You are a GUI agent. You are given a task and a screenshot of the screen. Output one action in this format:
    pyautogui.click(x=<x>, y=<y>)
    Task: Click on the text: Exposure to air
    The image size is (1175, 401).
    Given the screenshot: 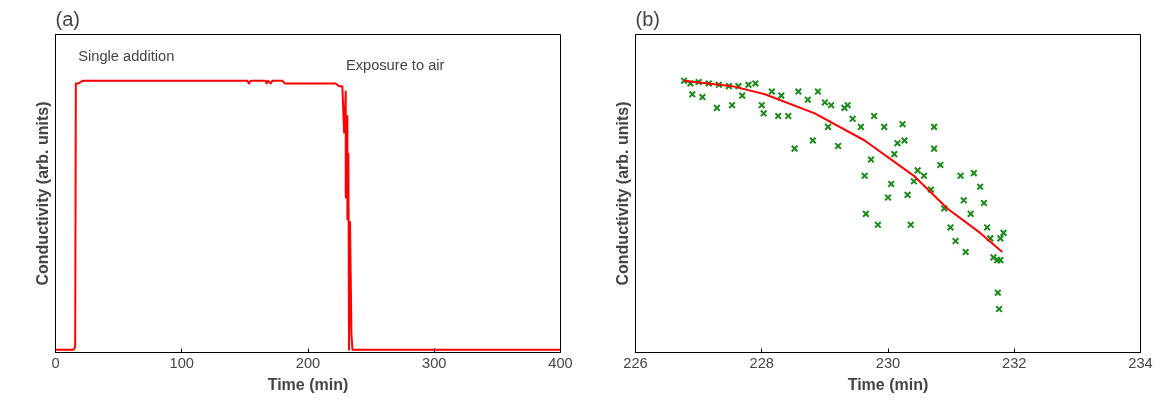 What is the action you would take?
    pyautogui.click(x=395, y=64)
    